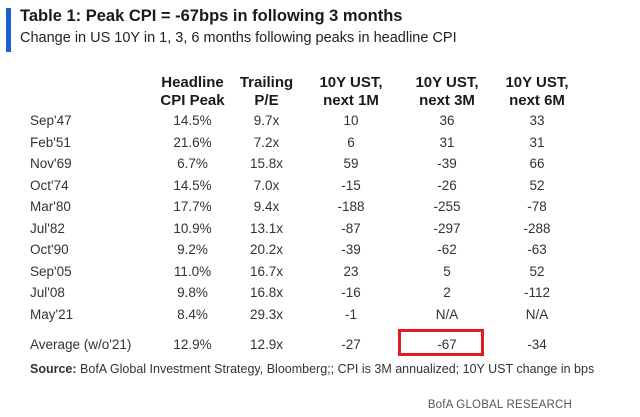 The height and width of the screenshot is (417, 640). What do you see at coordinates (306, 164) in the screenshot?
I see `table-row: Nov'69 6.7% 15.8x 59 -39 66` at bounding box center [306, 164].